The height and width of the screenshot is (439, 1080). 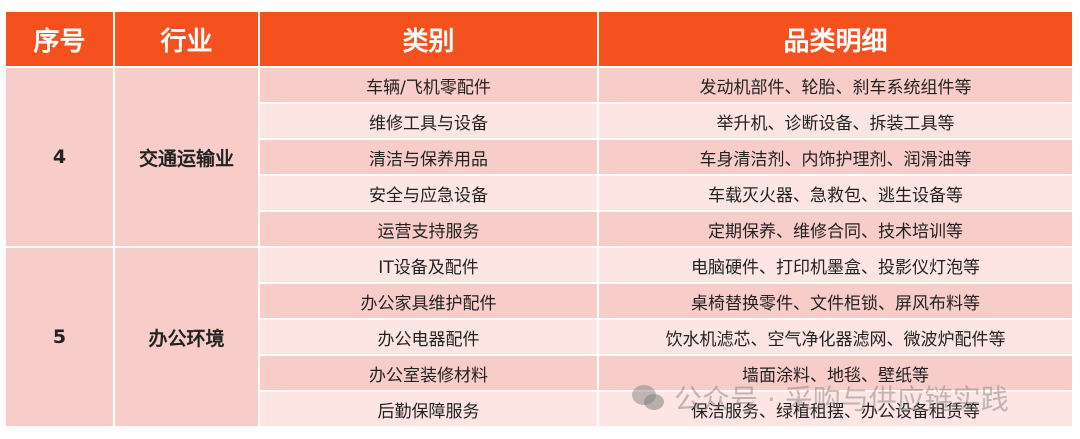 I want to click on table-row: 安全与应急设备 车载灭火器、急救包、逃生设备等, so click(x=539, y=193).